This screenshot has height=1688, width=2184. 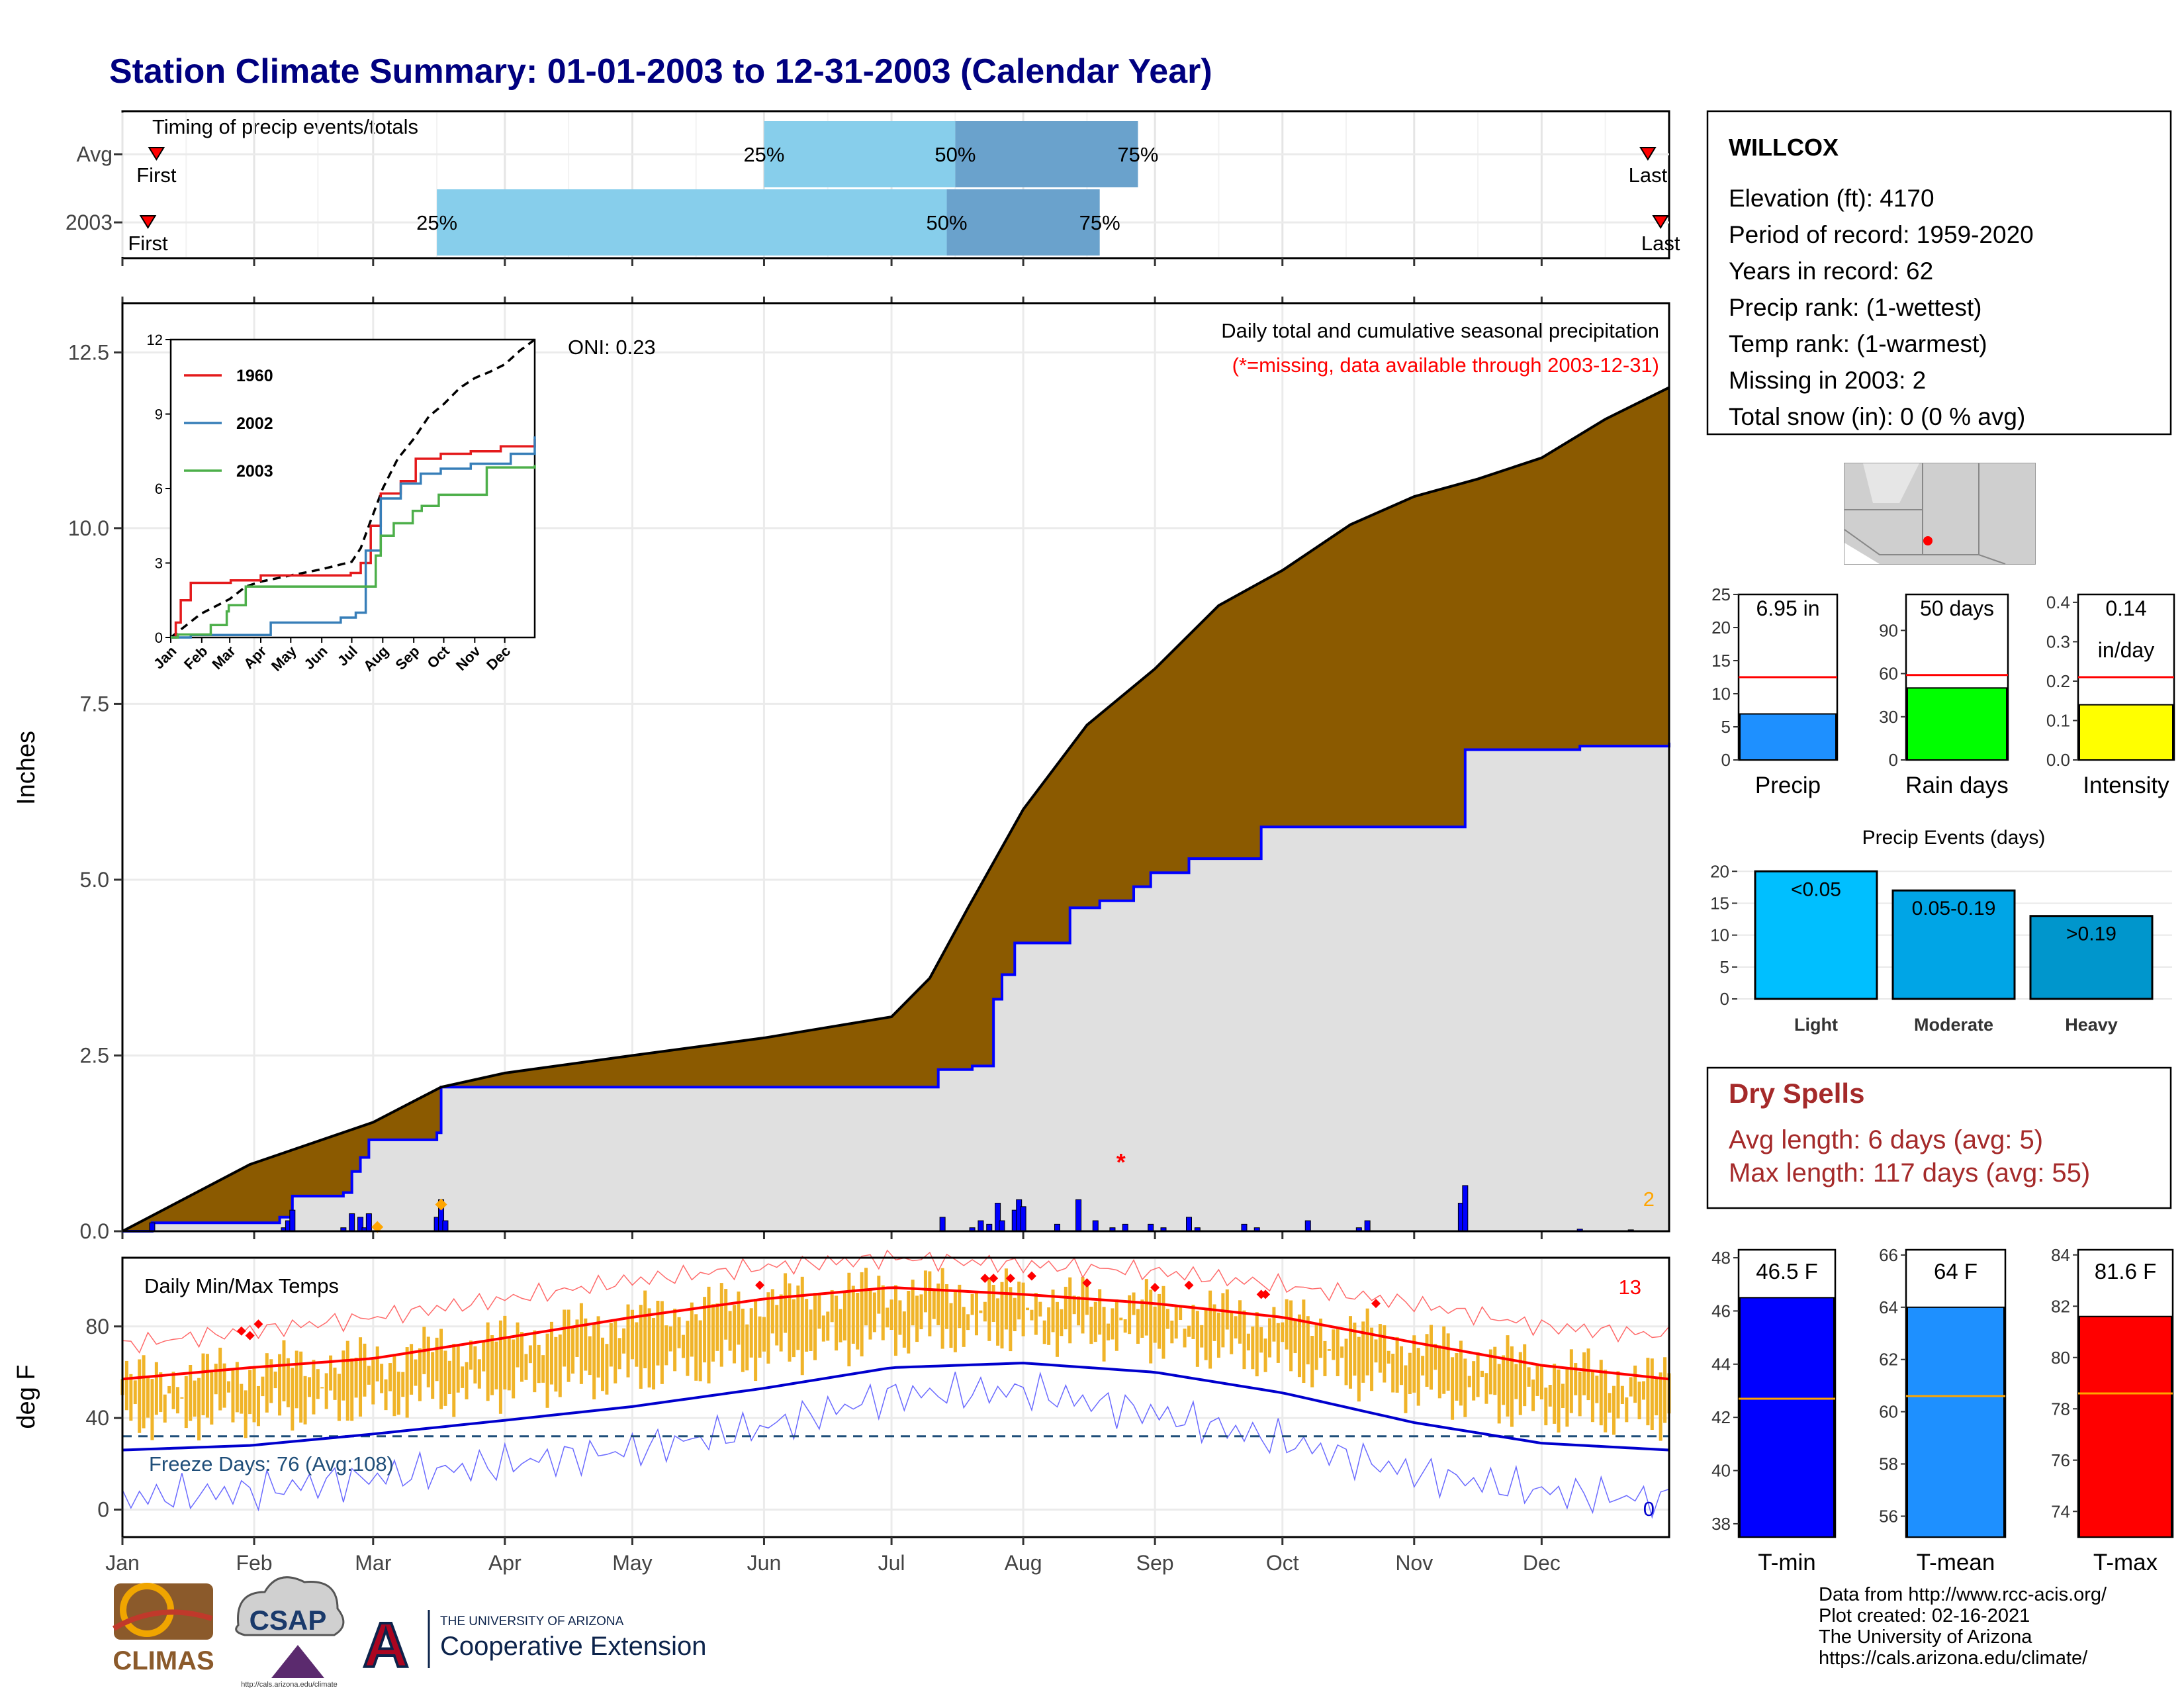 What do you see at coordinates (1831, 271) in the screenshot?
I see `station-info-line: Years in record: 62` at bounding box center [1831, 271].